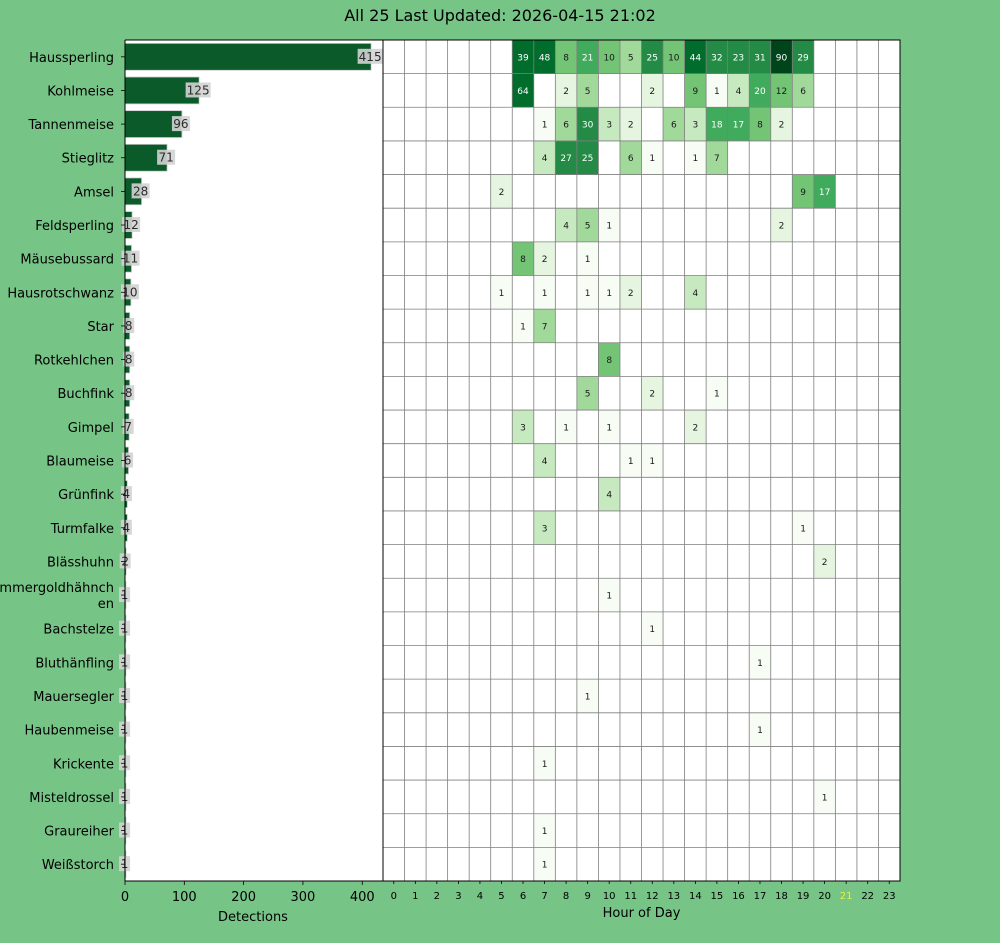 This screenshot has height=943, width=1000. I want to click on category-label: Haubenmeise, so click(69, 731).